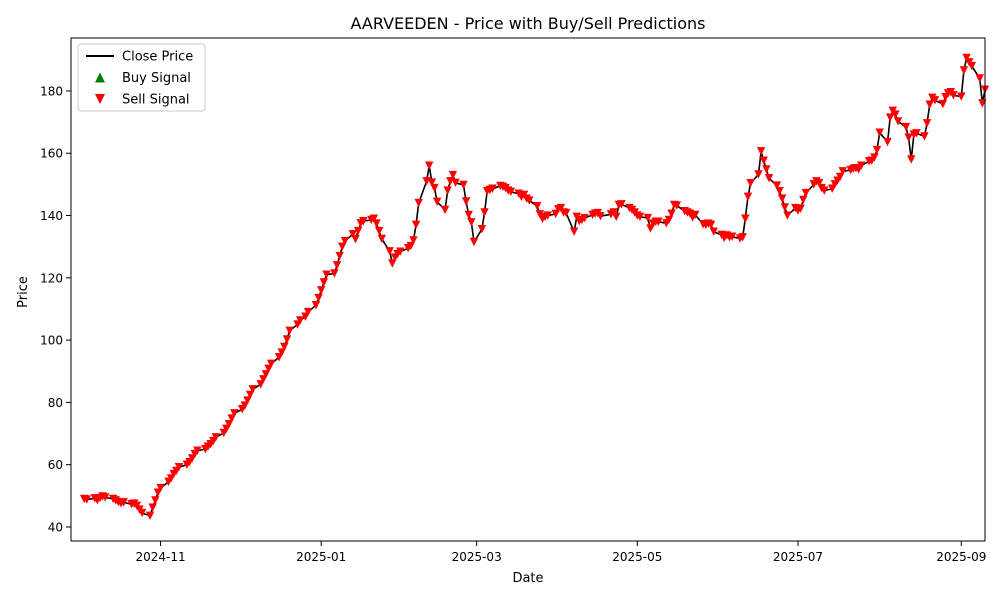  What do you see at coordinates (477, 557) in the screenshot?
I see `x-tick-label: 2025-03` at bounding box center [477, 557].